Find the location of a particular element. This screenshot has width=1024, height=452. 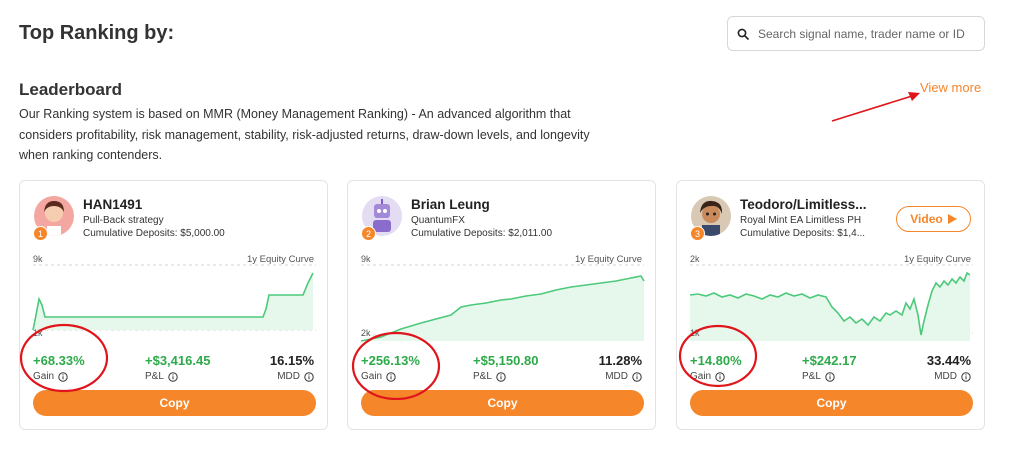

mdd-stat: 16.15% MDD is located at coordinates (292, 367).